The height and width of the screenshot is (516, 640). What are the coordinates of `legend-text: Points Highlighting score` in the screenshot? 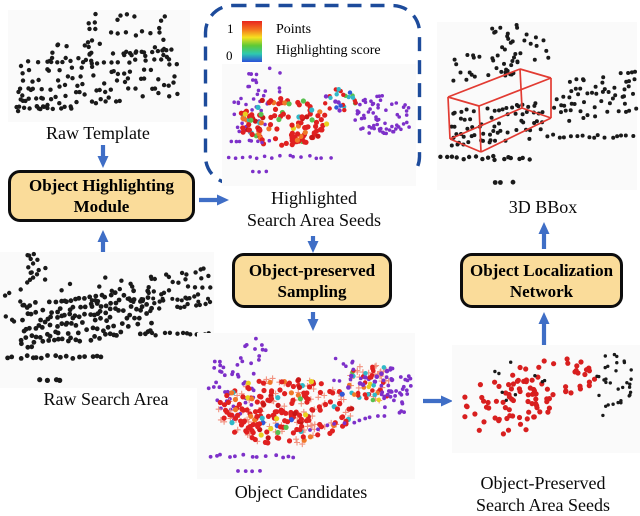 It's located at (328, 40).